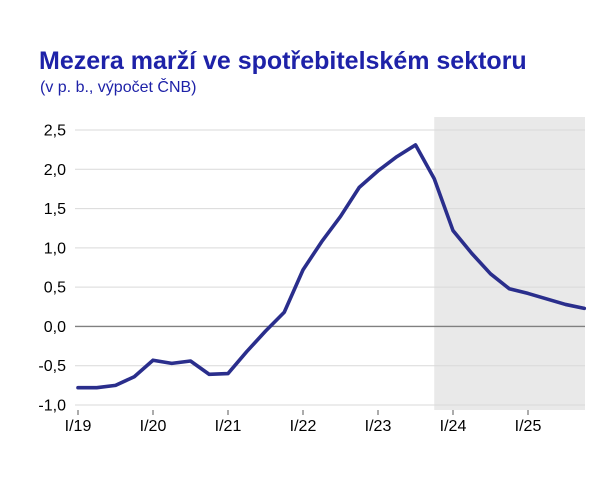  Describe the element at coordinates (303, 426) in the screenshot. I see `x-axis-tick-label: I/22` at that location.